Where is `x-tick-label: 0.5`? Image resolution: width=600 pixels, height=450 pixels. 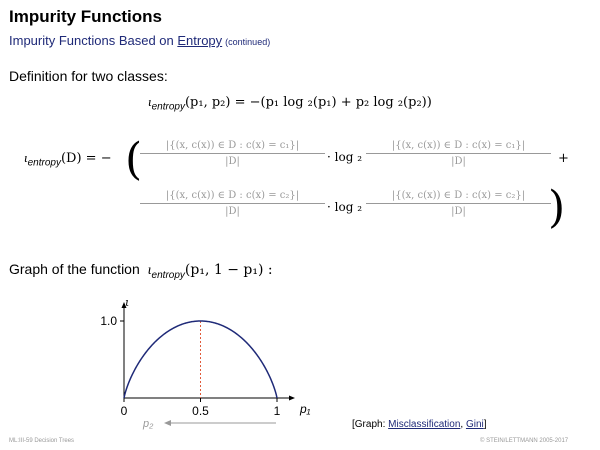
x-tick-label: 0.5 is located at coordinates (200, 411).